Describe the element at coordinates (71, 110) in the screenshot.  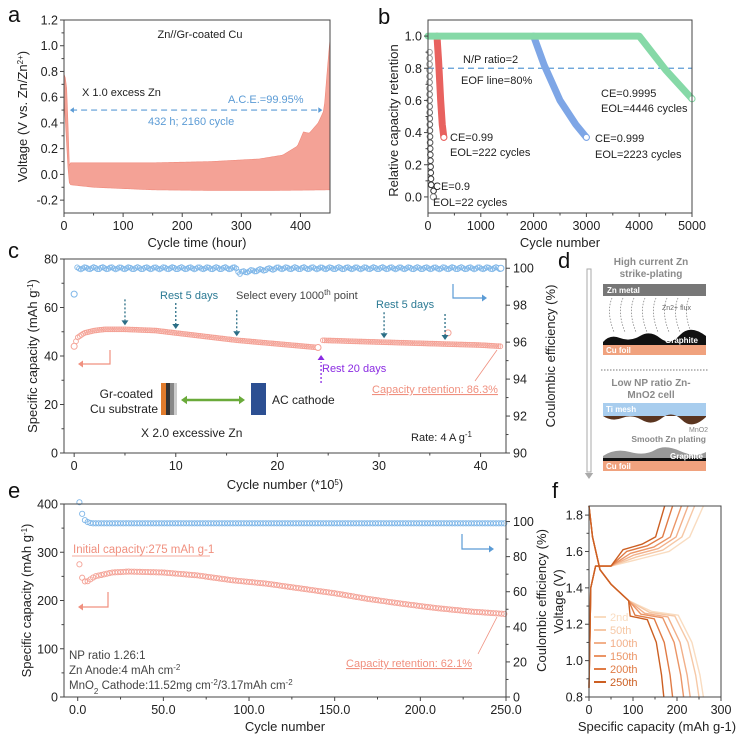
I see `panel-a-arrowhead-left` at that location.